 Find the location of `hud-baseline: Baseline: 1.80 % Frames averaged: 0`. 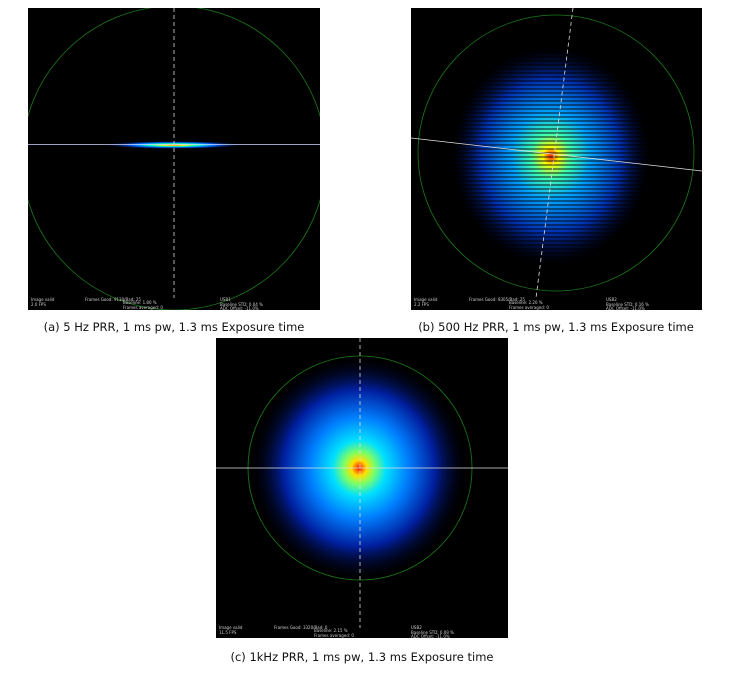

hud-baseline: Baseline: 1.80 % Frames averaged: 0 is located at coordinates (143, 305).